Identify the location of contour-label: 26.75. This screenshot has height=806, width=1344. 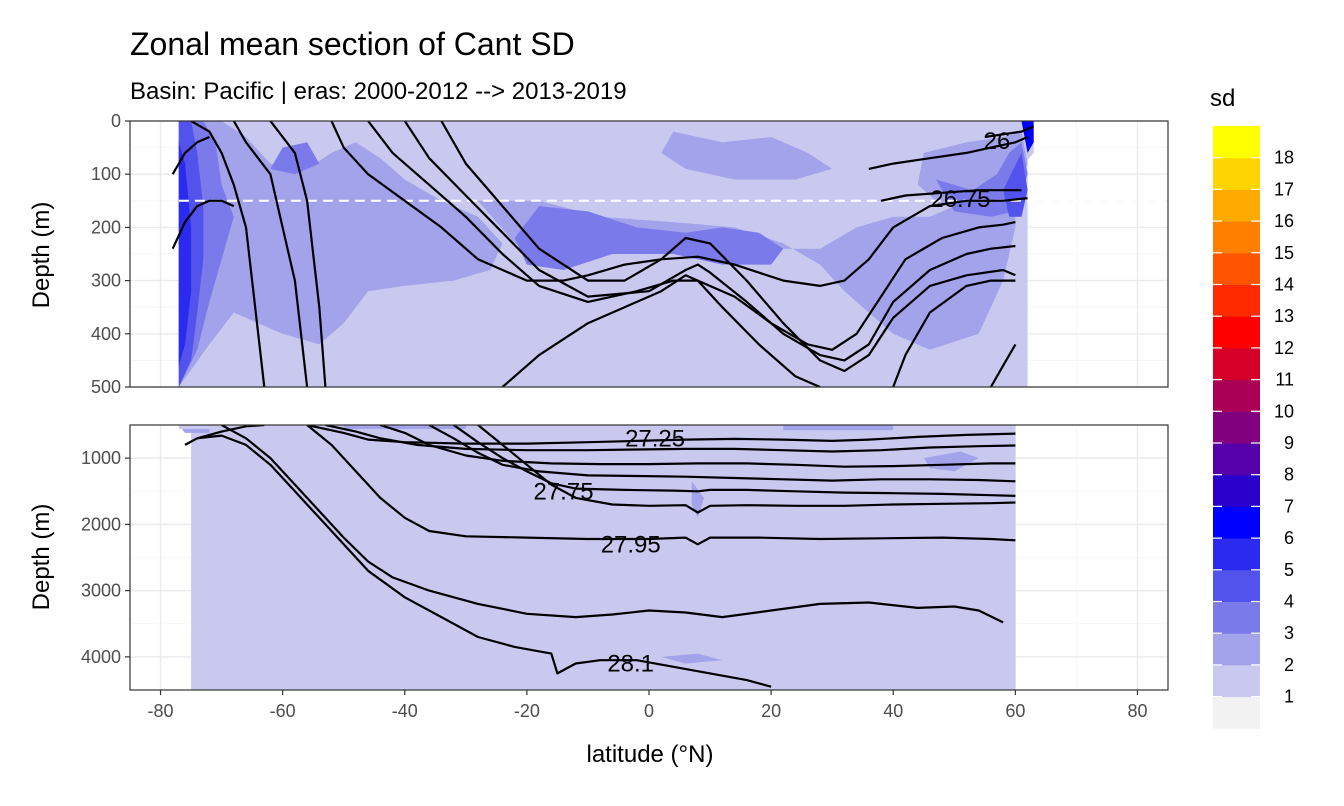
(960, 199).